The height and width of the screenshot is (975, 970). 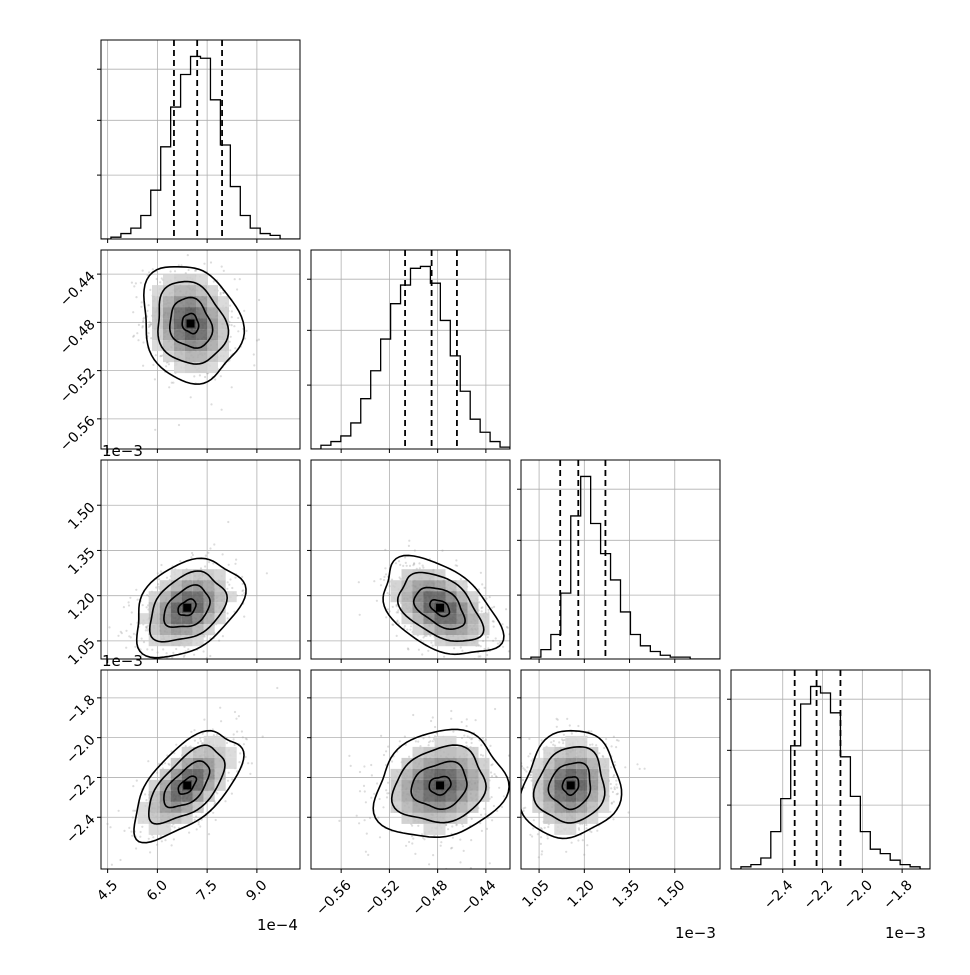 What do you see at coordinates (830, 769) in the screenshot?
I see `axes-frame` at bounding box center [830, 769].